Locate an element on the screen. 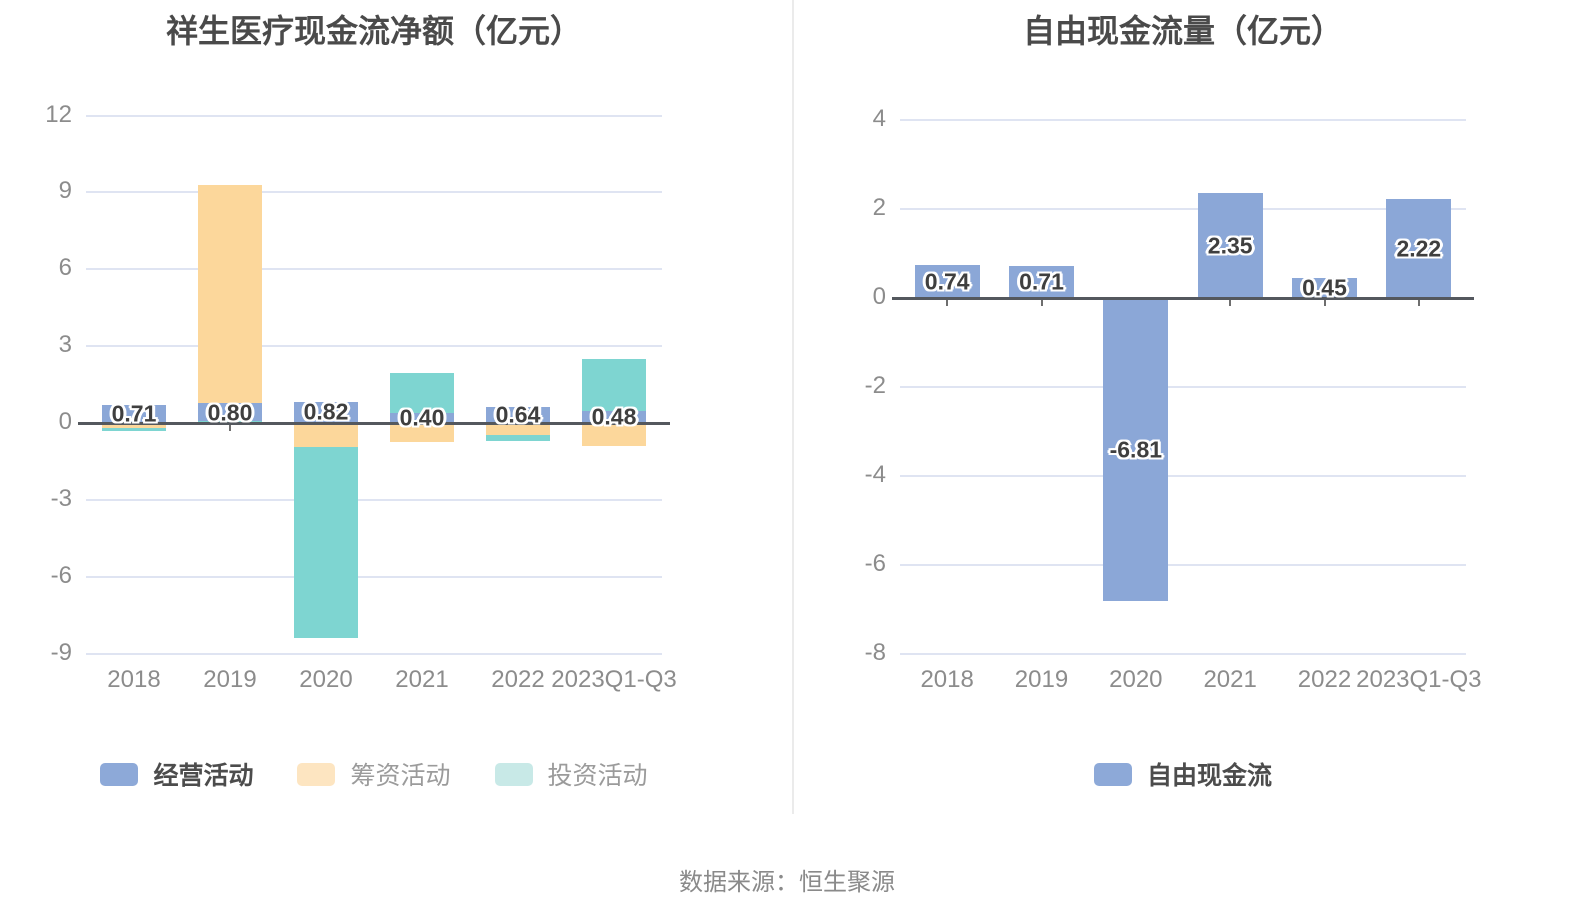  legend-item-经营活动: 经营活动 is located at coordinates (176, 774).